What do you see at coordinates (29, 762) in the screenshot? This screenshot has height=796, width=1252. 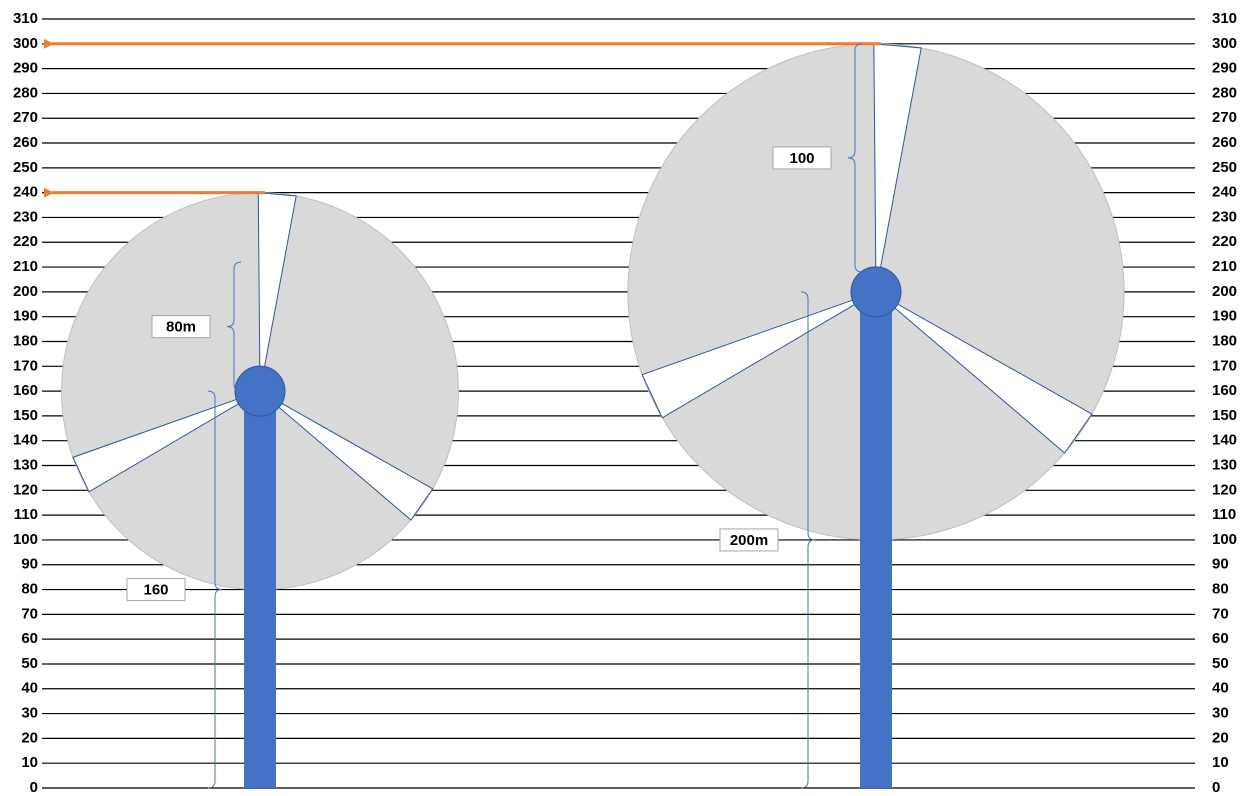 I see `left-tick-label: 10` at bounding box center [29, 762].